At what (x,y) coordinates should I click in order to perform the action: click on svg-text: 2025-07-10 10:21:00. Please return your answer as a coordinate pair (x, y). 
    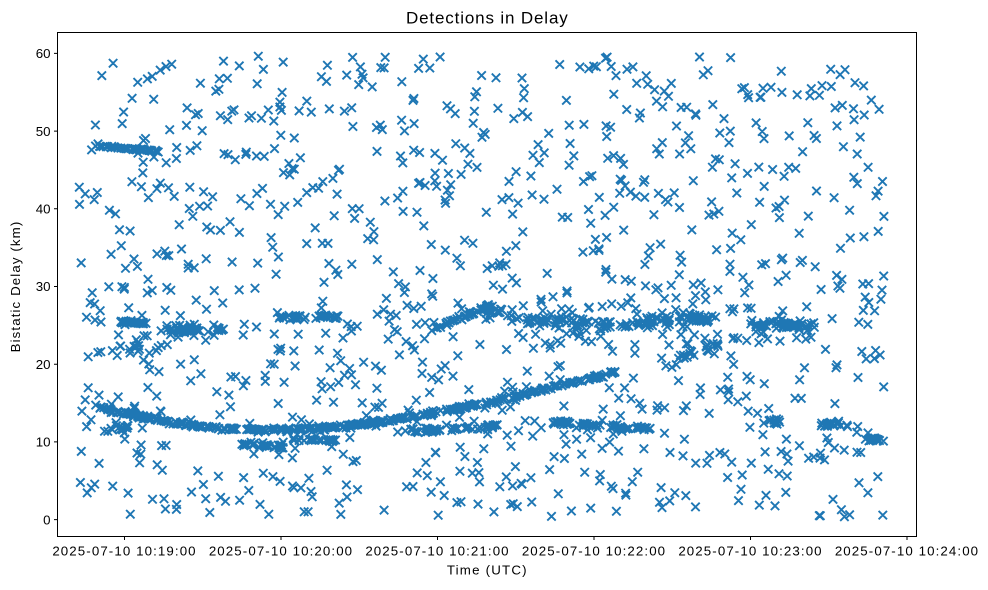
    Looking at the image, I should click on (437, 551).